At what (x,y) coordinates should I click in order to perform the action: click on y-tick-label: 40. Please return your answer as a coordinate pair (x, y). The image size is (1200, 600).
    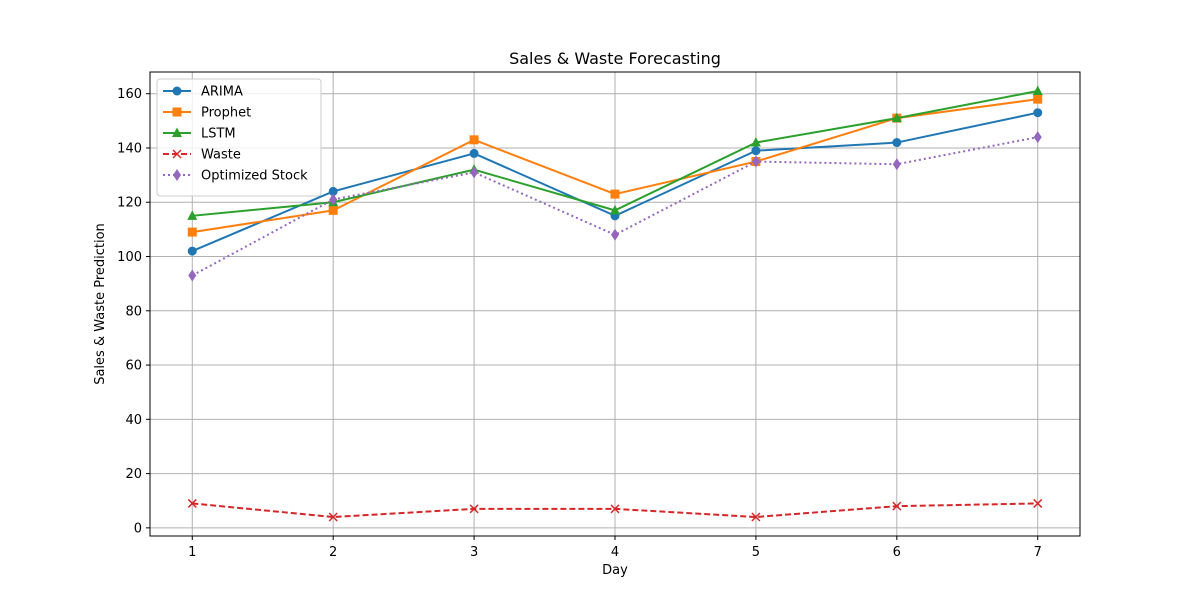
    Looking at the image, I should click on (133, 420).